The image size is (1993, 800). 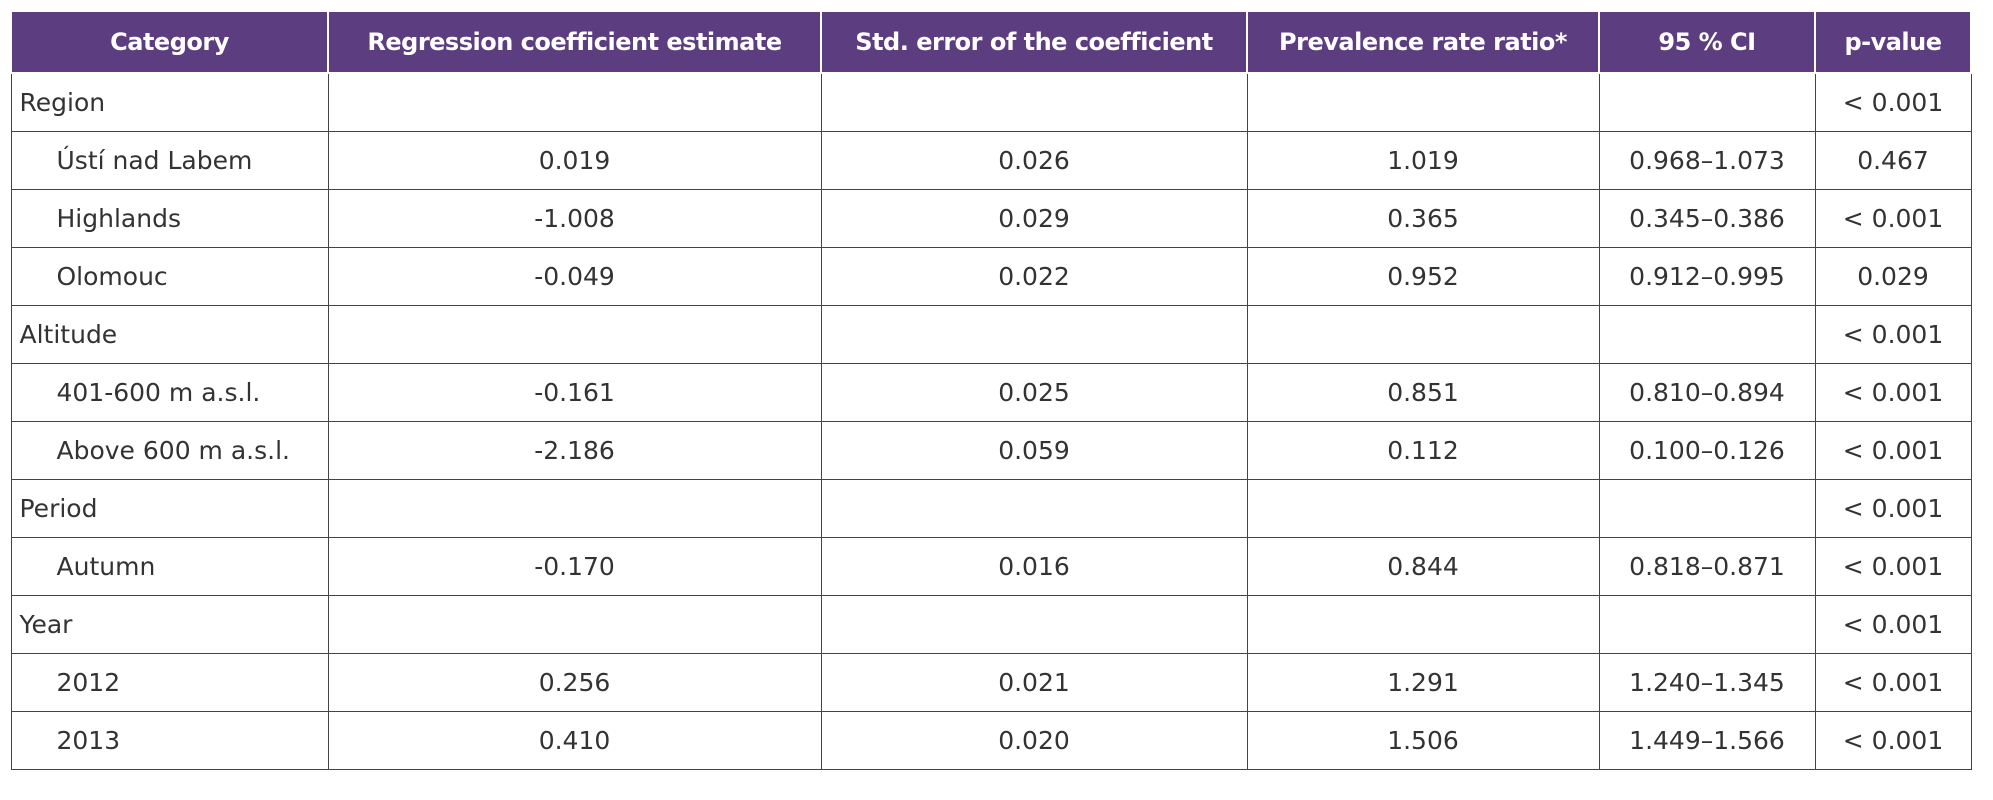 What do you see at coordinates (574, 740) in the screenshot?
I see `cell: 0.410` at bounding box center [574, 740].